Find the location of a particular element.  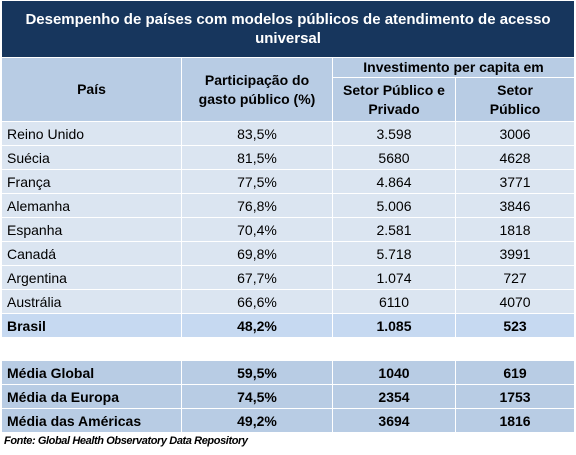

cell-pais: Média da Europa is located at coordinates (91, 396).